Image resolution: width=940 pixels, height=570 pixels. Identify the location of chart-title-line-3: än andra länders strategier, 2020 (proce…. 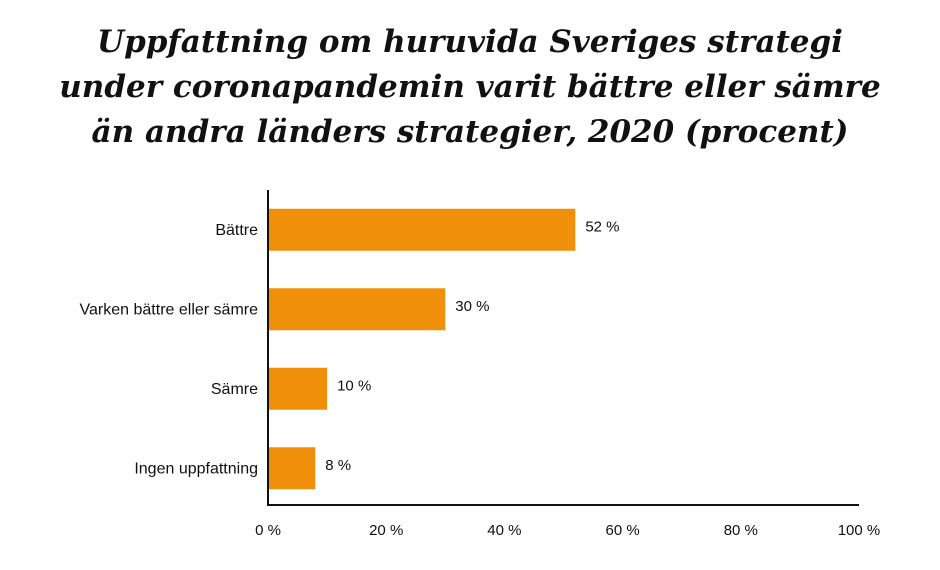
(470, 132).